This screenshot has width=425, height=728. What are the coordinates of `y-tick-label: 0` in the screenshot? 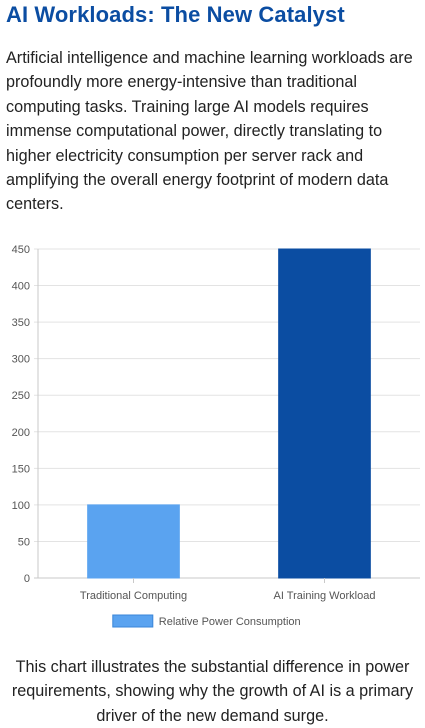 It's located at (27, 579).